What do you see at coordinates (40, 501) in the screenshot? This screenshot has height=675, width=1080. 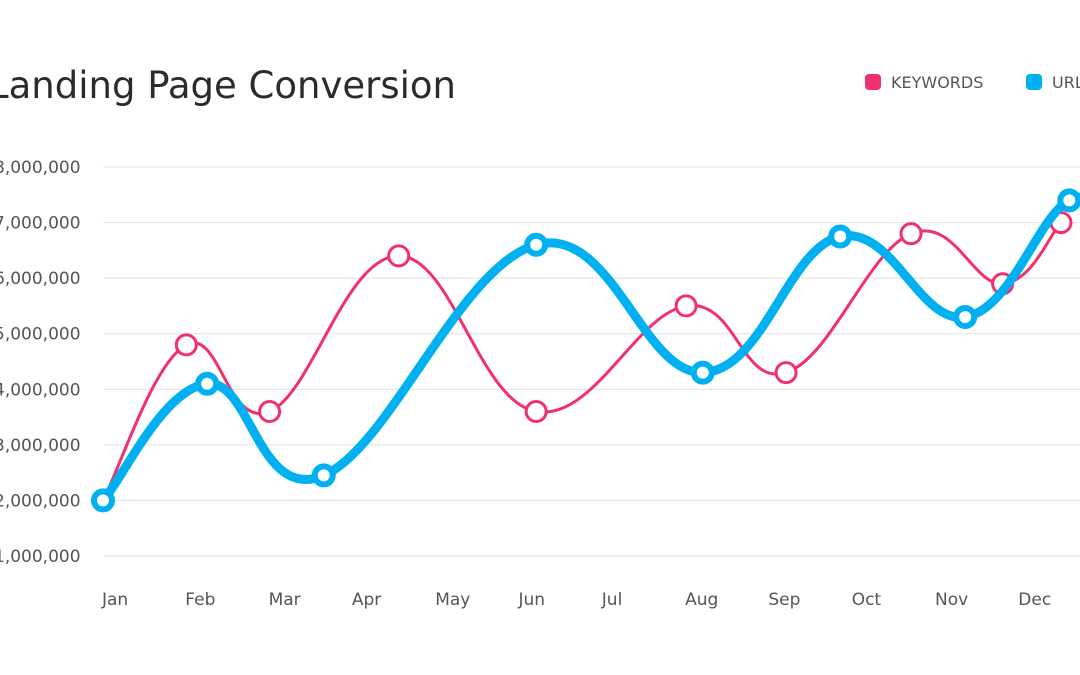 I see `y-tick-label: 2,000,000` at bounding box center [40, 501].